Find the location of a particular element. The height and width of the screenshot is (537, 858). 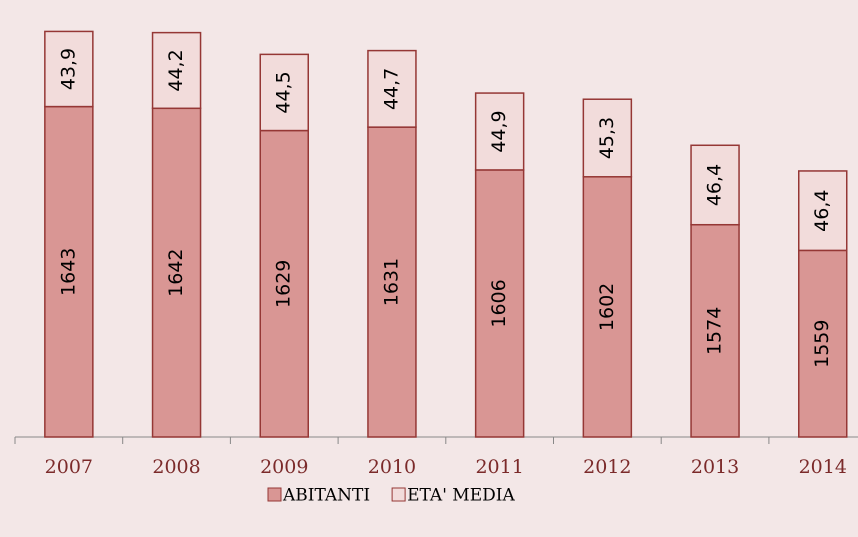

x-tick-label: 2008 is located at coordinates (176, 467).